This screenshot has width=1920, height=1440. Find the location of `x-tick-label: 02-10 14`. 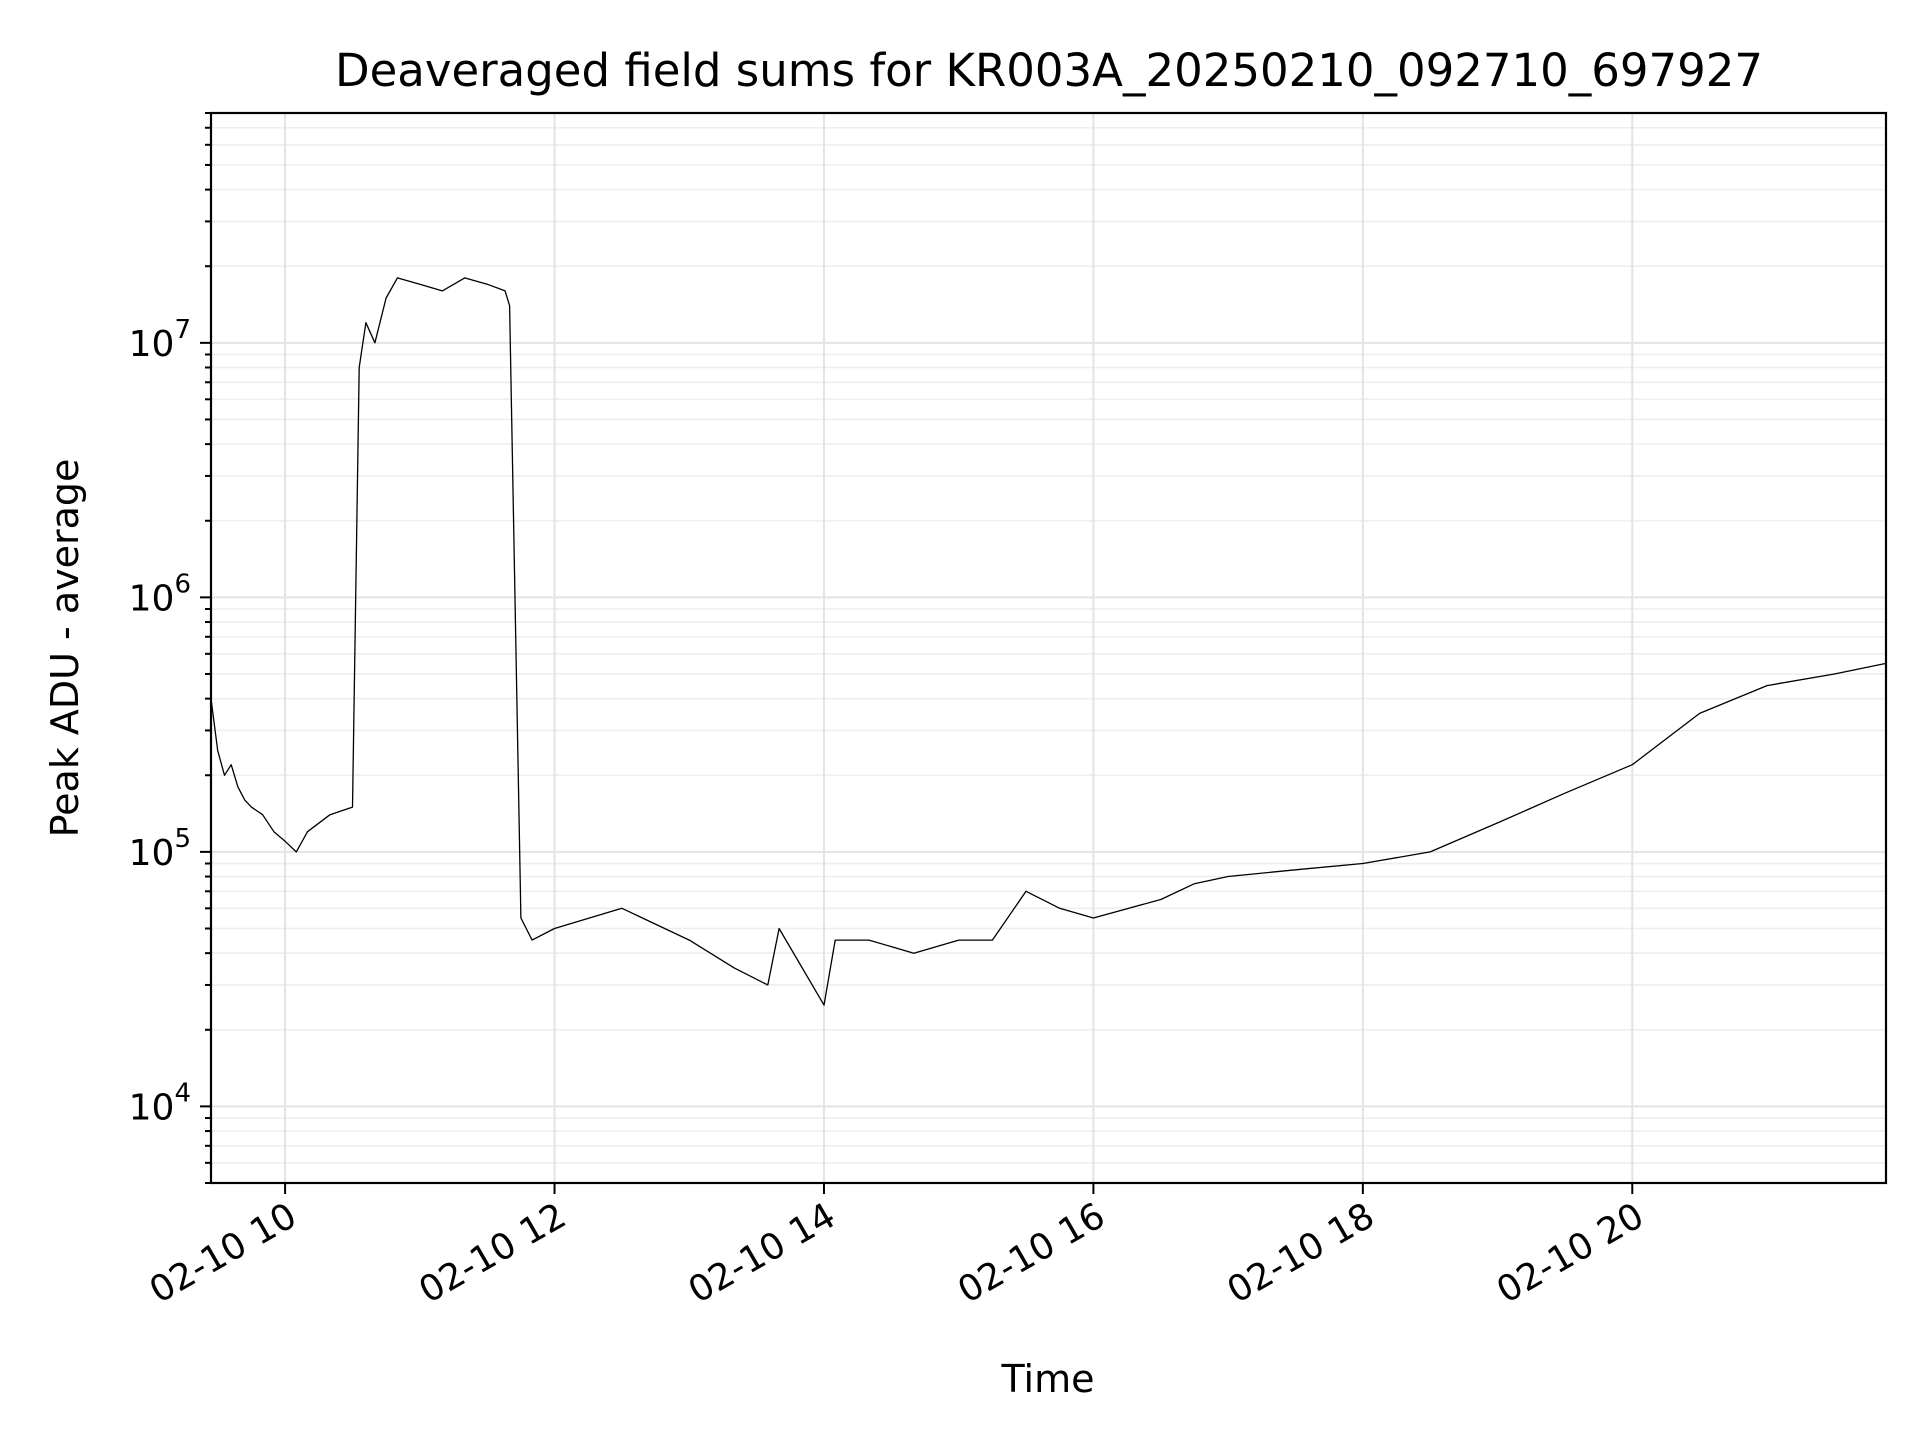

x-tick-label: 02-10 14 is located at coordinates (762, 1253).